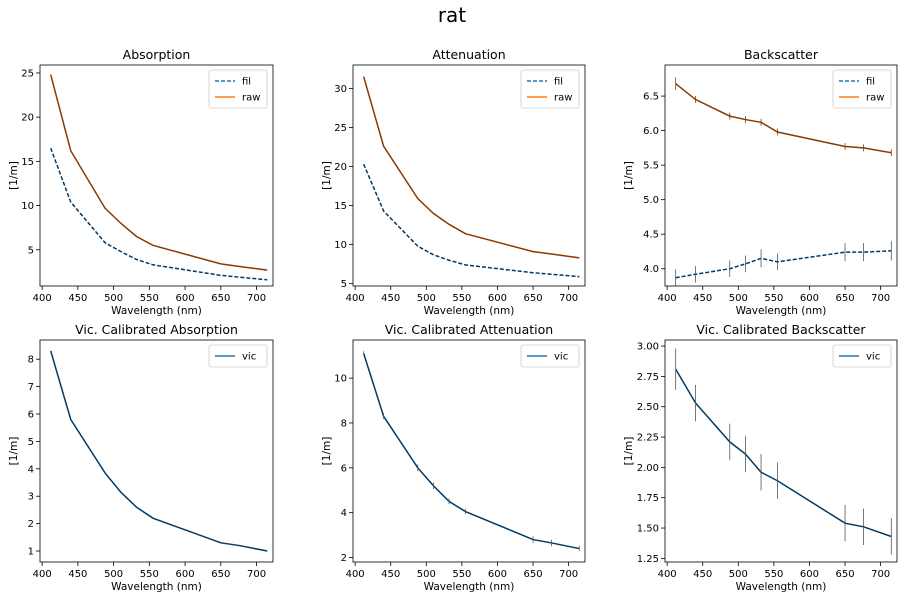  Describe the element at coordinates (648, 438) in the screenshot. I see `y-tick-label: 2.25` at that location.